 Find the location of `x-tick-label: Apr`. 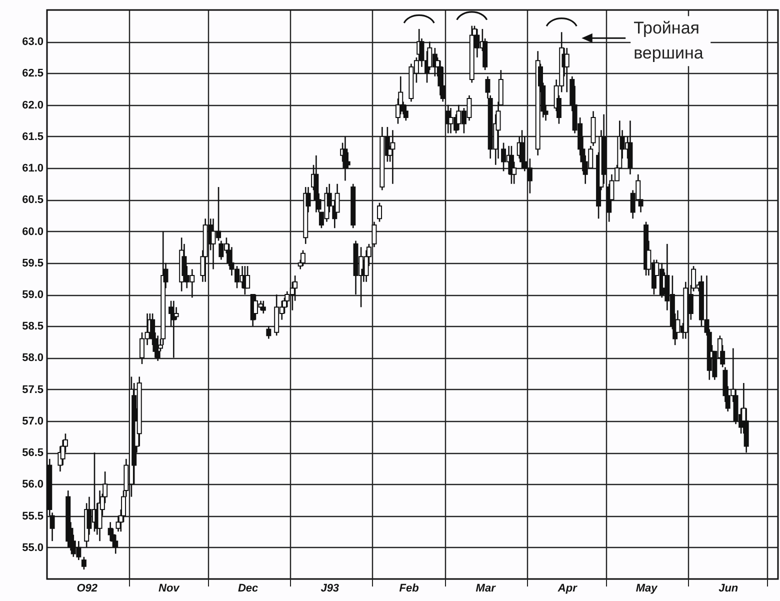

x-tick-label: Apr is located at coordinates (567, 588).